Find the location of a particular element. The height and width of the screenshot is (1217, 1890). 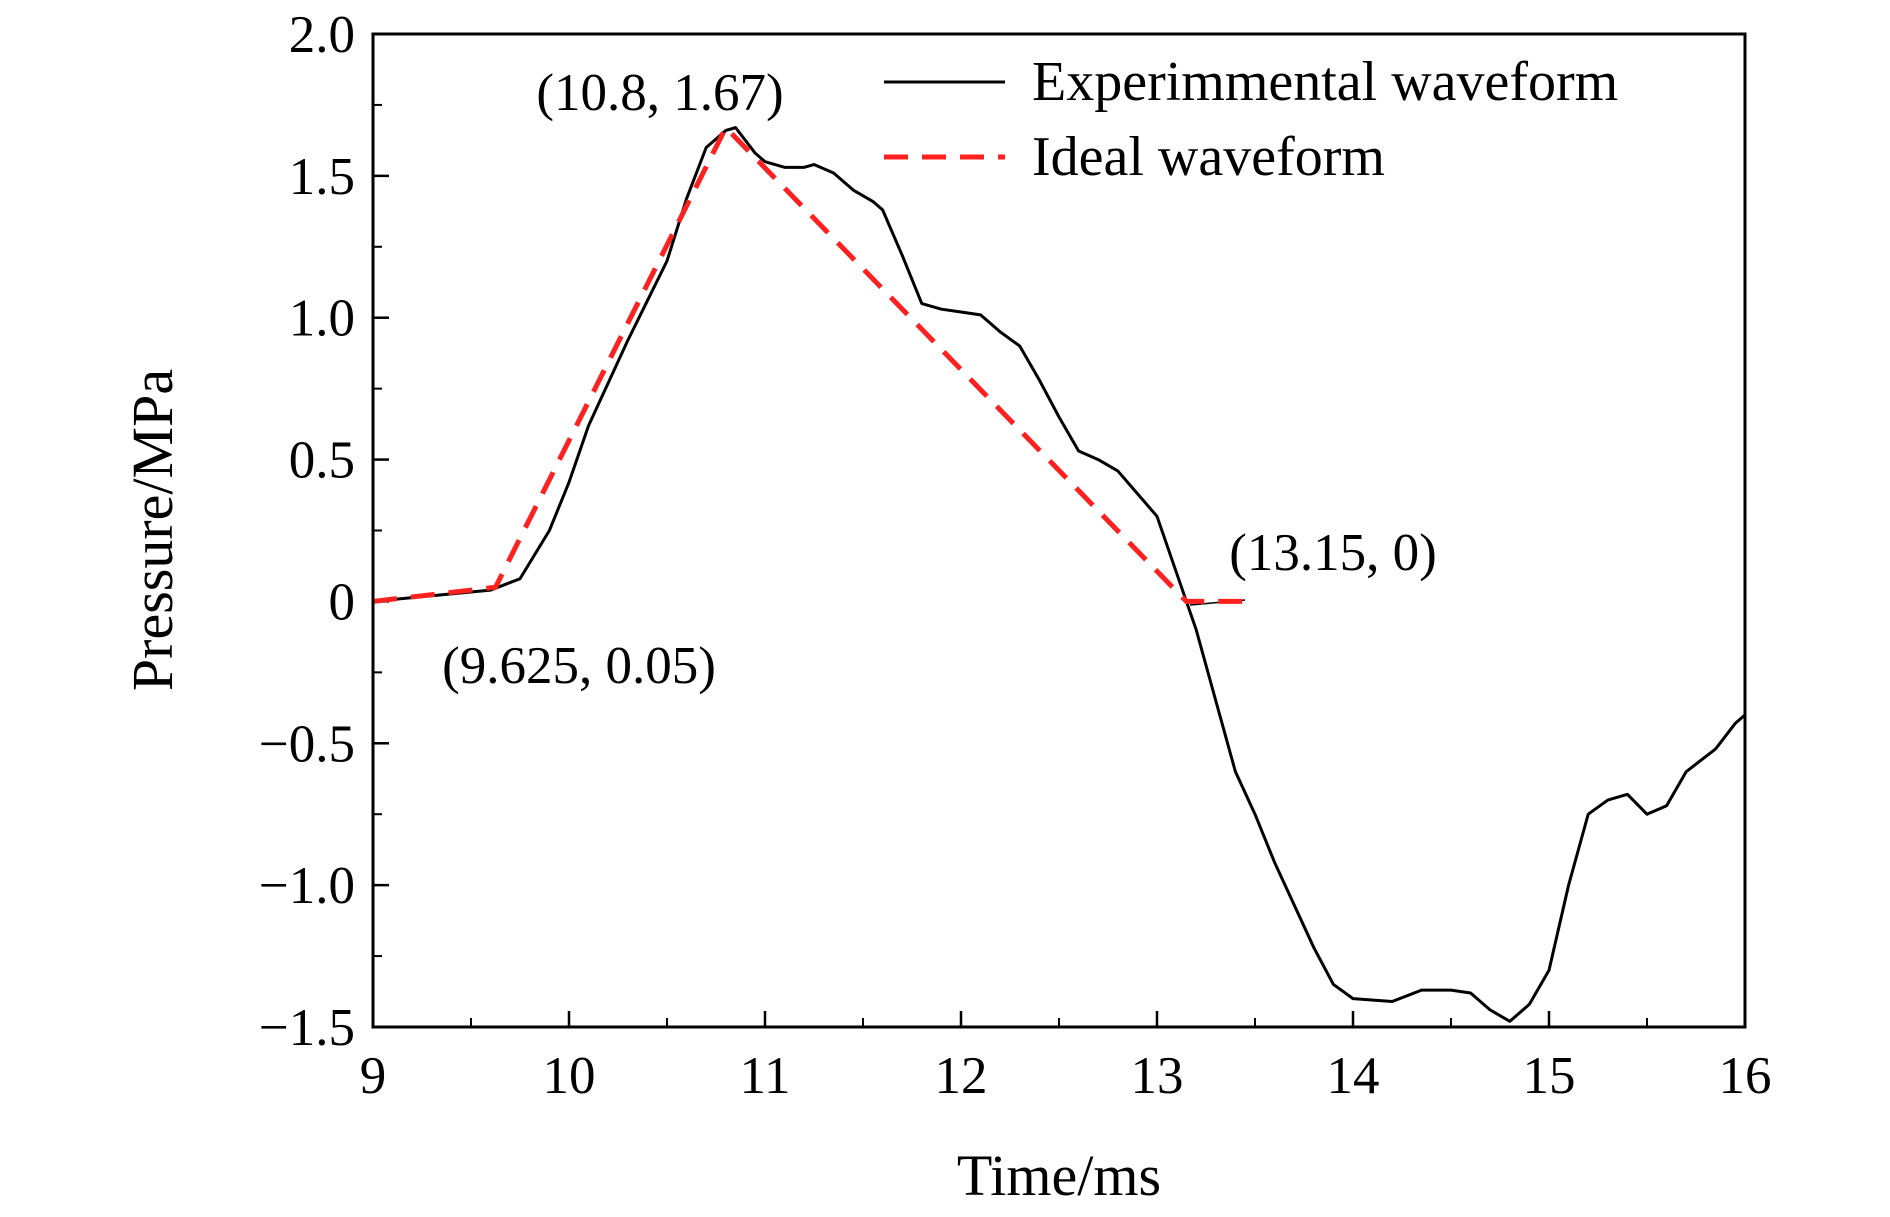

x-tick-label: 10 is located at coordinates (569, 1076).